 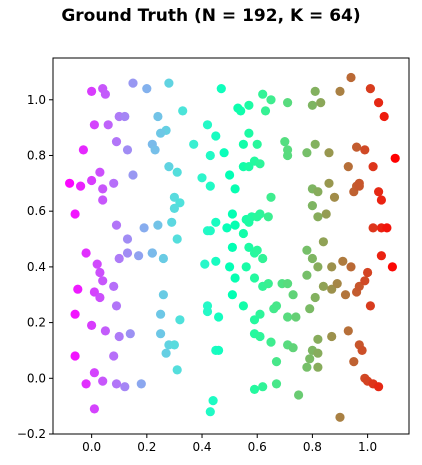 What do you see at coordinates (312, 447) in the screenshot?
I see `x-tick-label: 0.8` at bounding box center [312, 447].